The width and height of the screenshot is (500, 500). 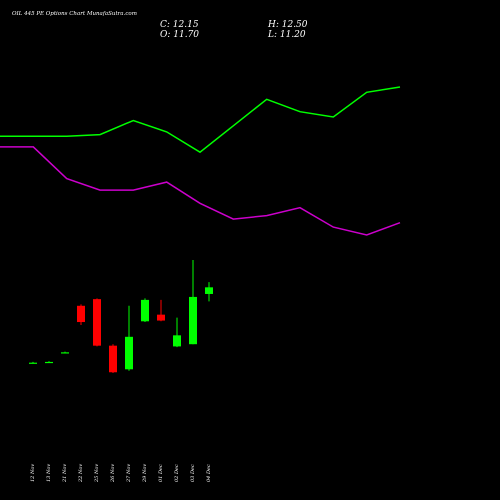 I want to click on x-axis-label: 25 Nov, so click(x=97, y=472).